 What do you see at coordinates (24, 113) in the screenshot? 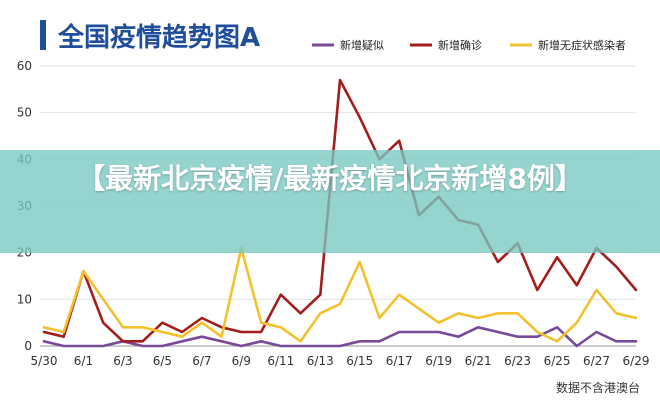
I see `y-tick-label: 50` at bounding box center [24, 113].